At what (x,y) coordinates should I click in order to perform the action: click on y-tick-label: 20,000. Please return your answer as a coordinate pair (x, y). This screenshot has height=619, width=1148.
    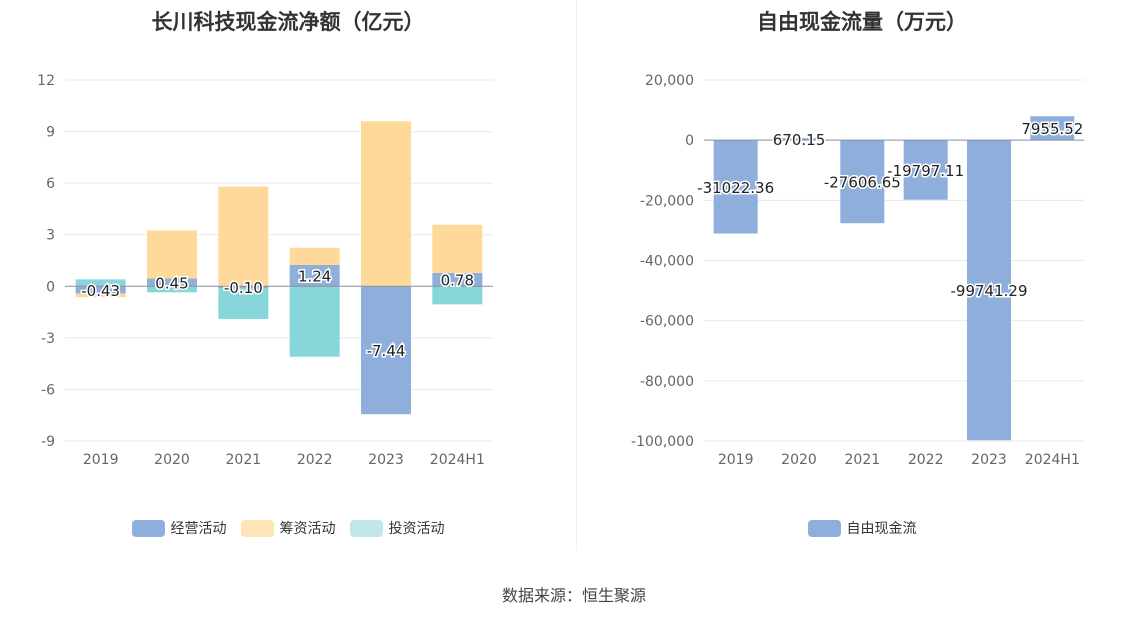
    Looking at the image, I should click on (669, 81).